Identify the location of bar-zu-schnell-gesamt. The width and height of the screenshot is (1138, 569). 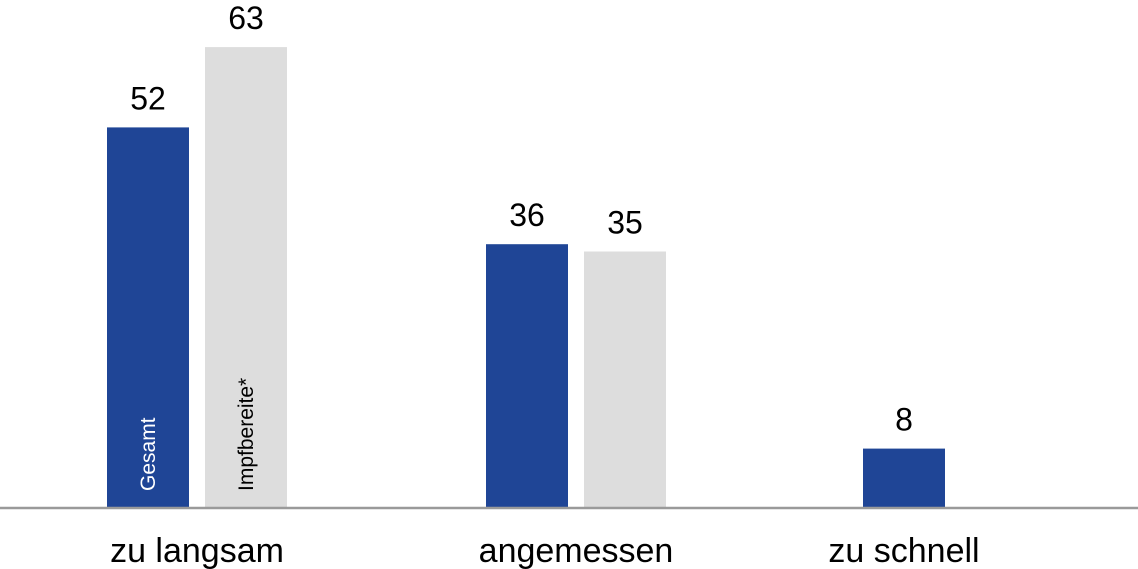
(904, 477).